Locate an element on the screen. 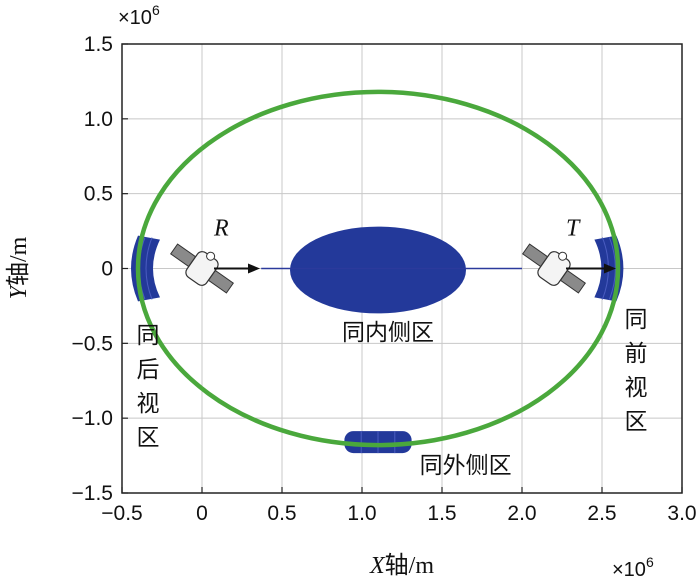 The image size is (700, 579). y-tick-label: −1.5 is located at coordinates (92, 493).